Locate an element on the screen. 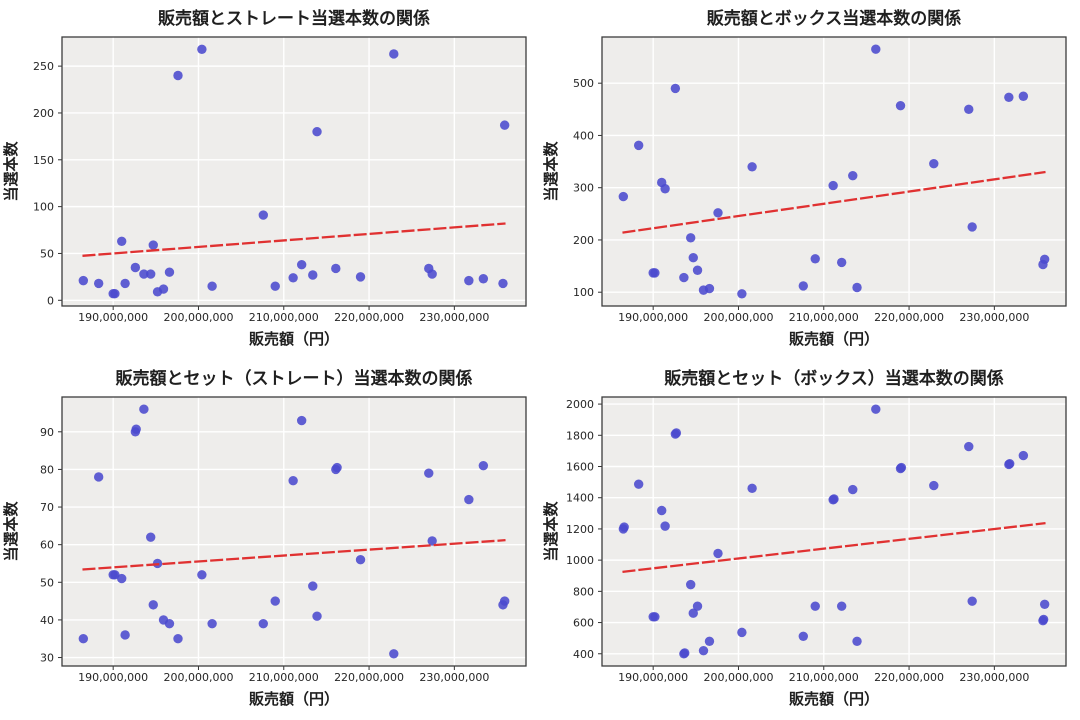 Image resolution: width=1080 pixels, height=720 pixels. y-tick-label: 300 is located at coordinates (583, 188).